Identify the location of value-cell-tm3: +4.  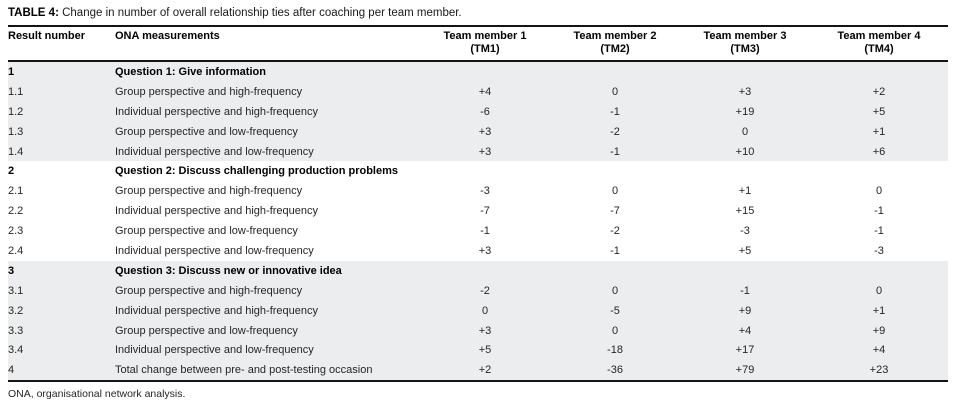
(745, 330).